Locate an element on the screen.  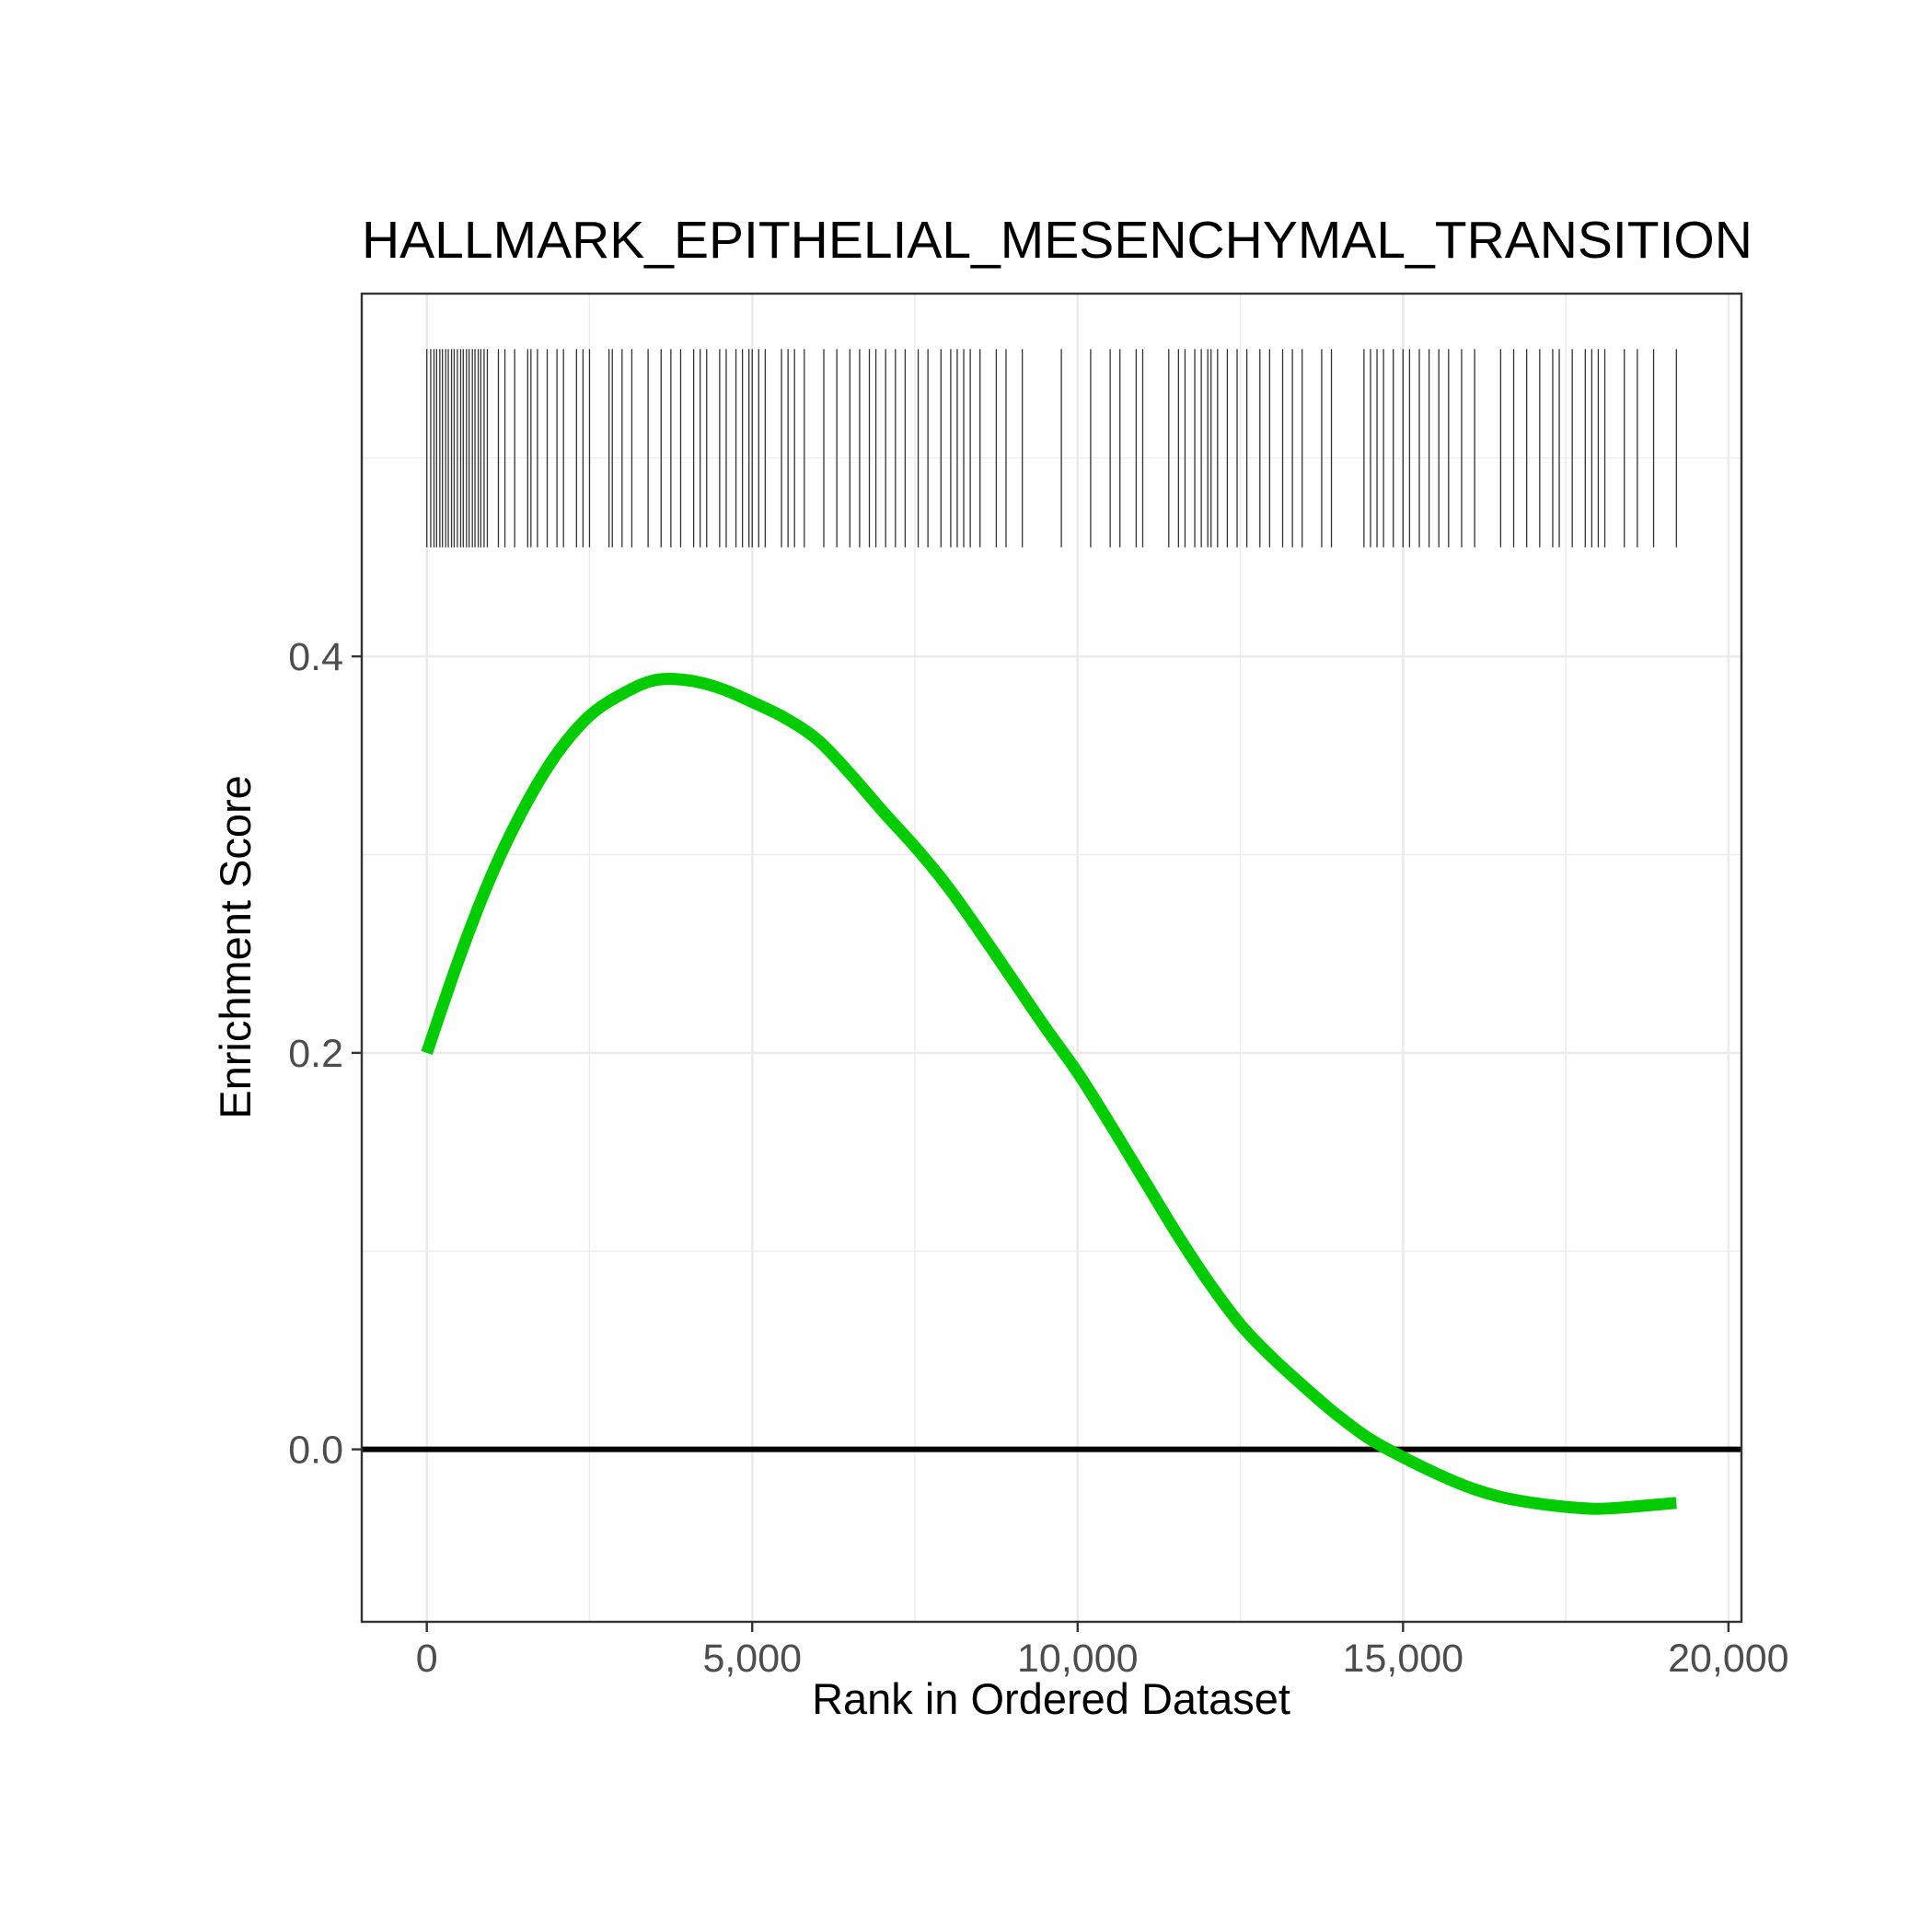
y-axis-ticks: 0.0 0.2 0.4 is located at coordinates (325, 1054).